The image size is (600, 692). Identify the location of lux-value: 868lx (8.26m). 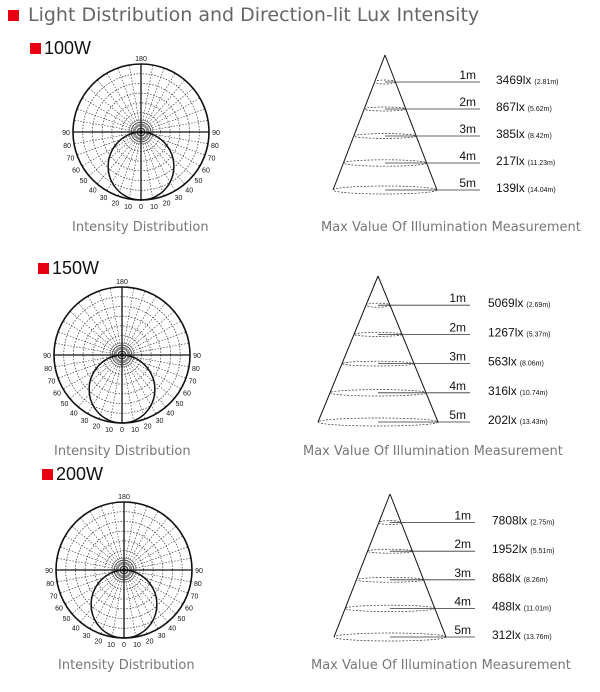
(520, 578).